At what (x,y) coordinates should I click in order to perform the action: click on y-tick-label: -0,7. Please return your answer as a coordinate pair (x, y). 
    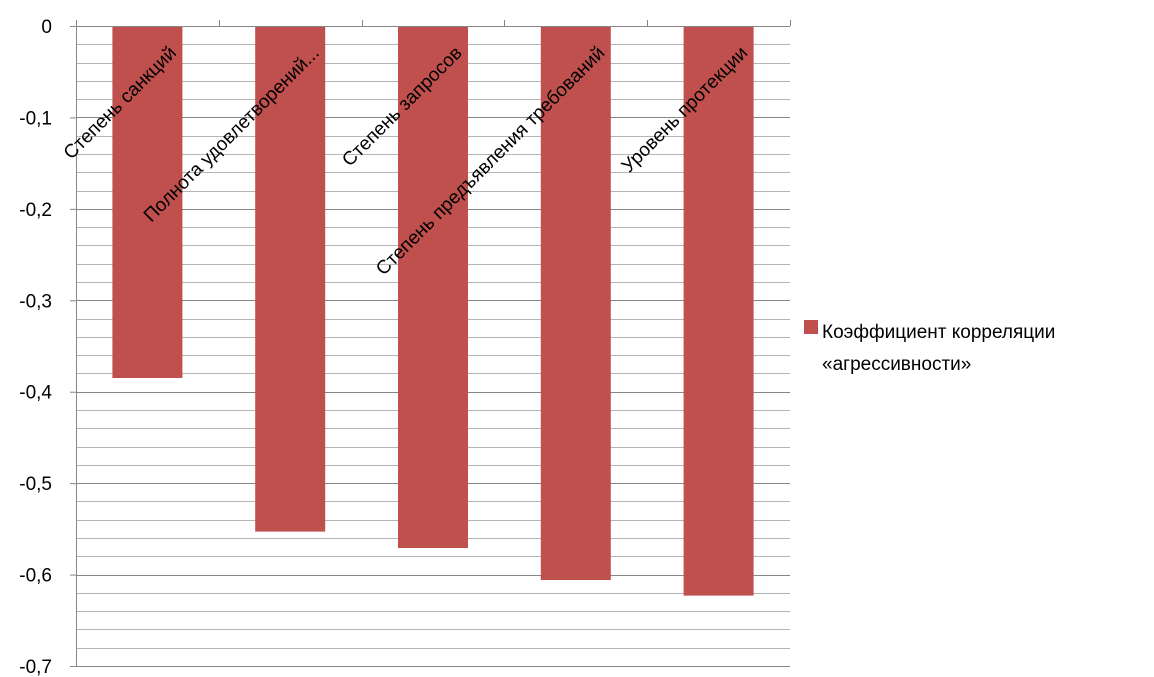
    Looking at the image, I should click on (35, 667).